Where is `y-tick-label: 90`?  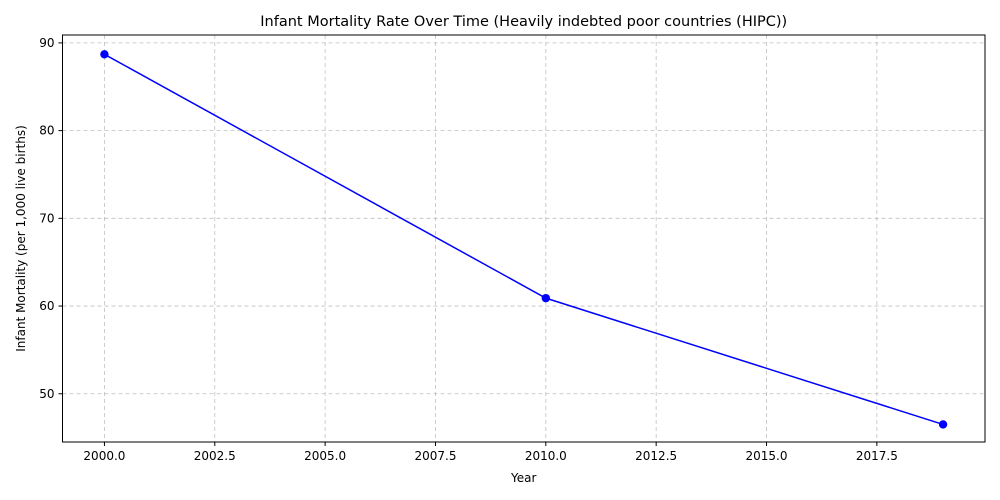
y-tick-label: 90 is located at coordinates (46, 43).